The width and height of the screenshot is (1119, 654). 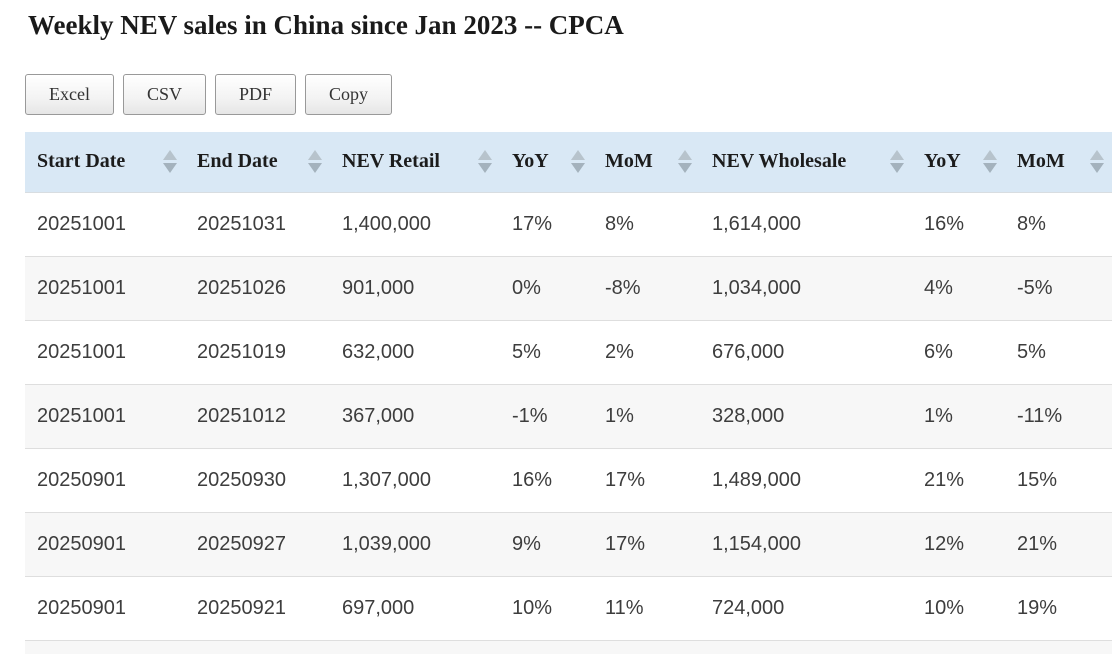 What do you see at coordinates (257, 224) in the screenshot?
I see `table-cell: 20251031` at bounding box center [257, 224].